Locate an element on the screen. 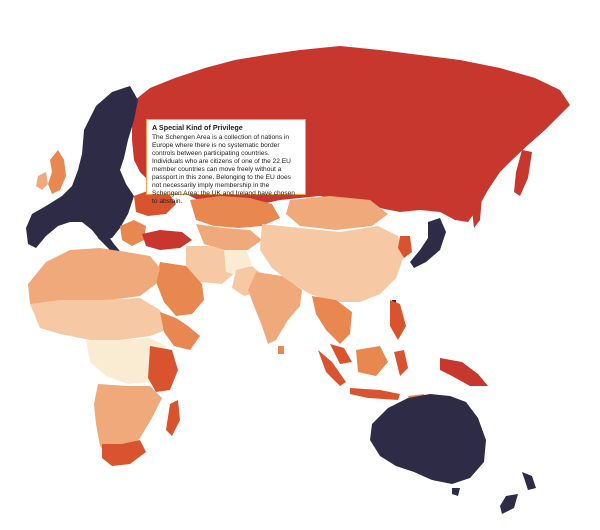 This screenshot has width=600, height=530. region-indochina is located at coordinates (332, 320).